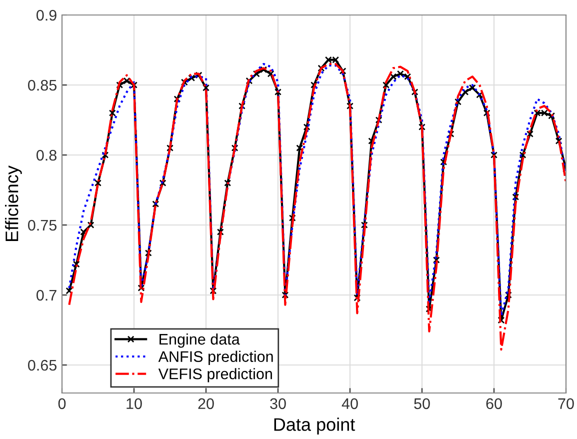 This screenshot has width=577, height=439. I want to click on x-tick-label: 10, so click(134, 404).